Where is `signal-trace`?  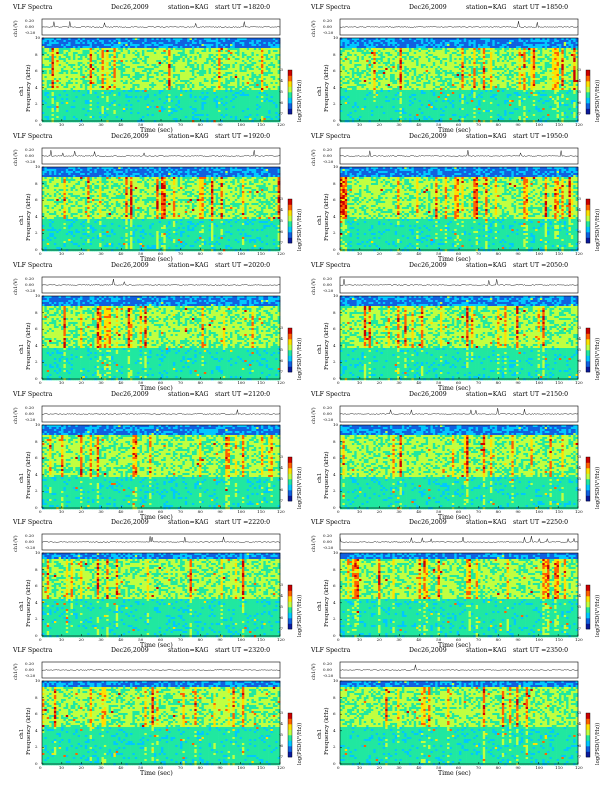
signal-trace is located at coordinates (161, 24).